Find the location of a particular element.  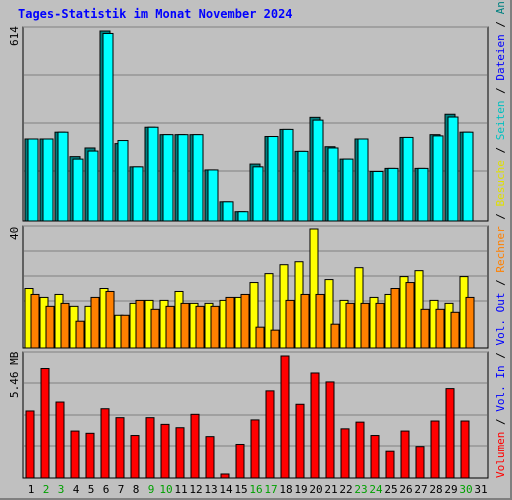

day-label-18: 18 is located at coordinates (286, 489).